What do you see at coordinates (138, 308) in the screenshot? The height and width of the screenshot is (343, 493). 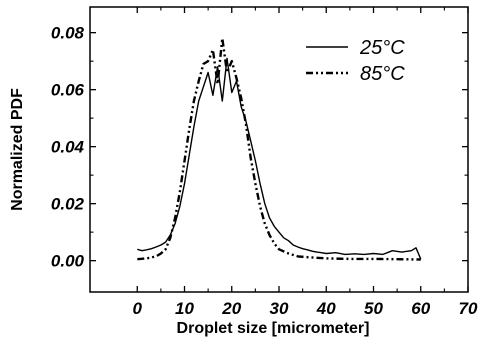 I see `x-tick-label: 0` at bounding box center [138, 308].